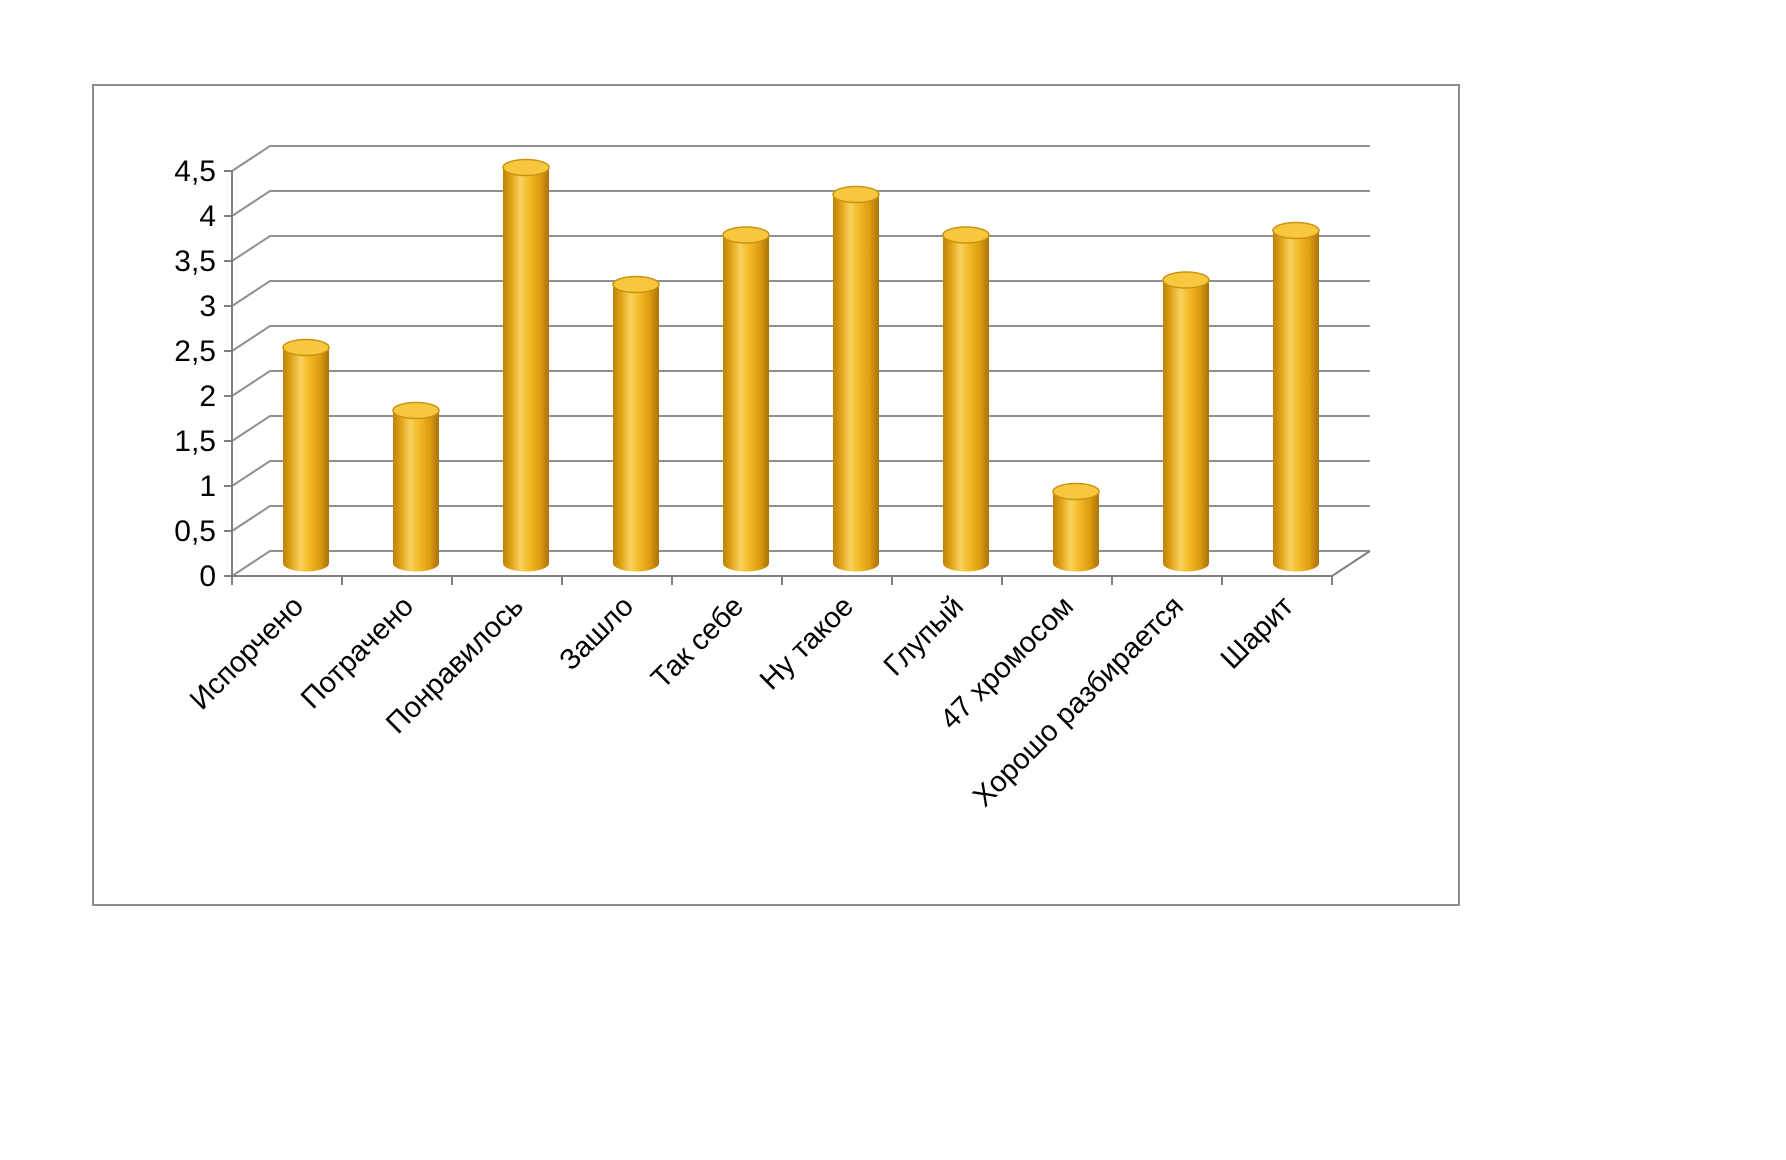 This screenshot has height=1160, width=1786. Describe the element at coordinates (924, 636) in the screenshot. I see `x-category-label: Глупый` at that location.